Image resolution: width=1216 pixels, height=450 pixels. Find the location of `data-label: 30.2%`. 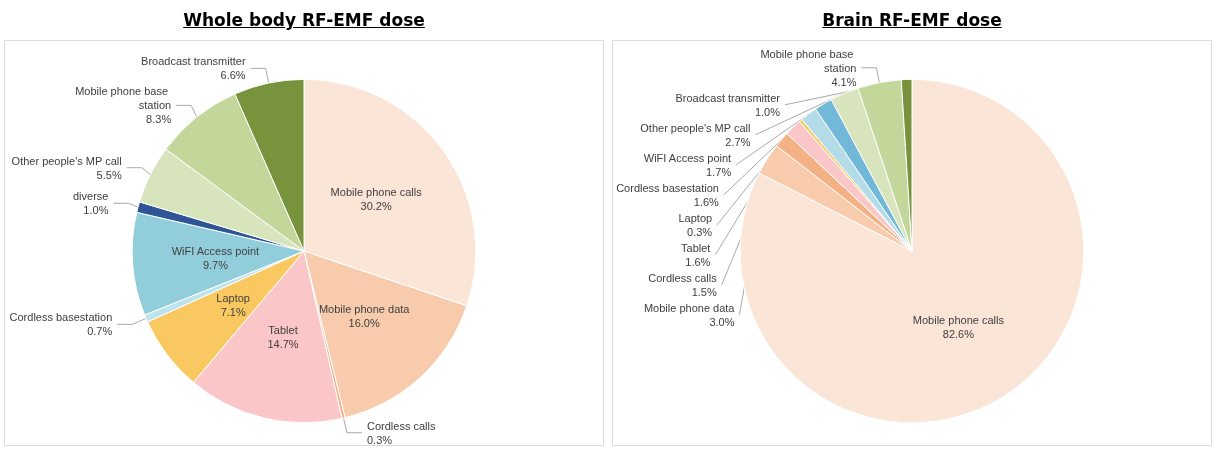

data-label: 30.2% is located at coordinates (376, 206).